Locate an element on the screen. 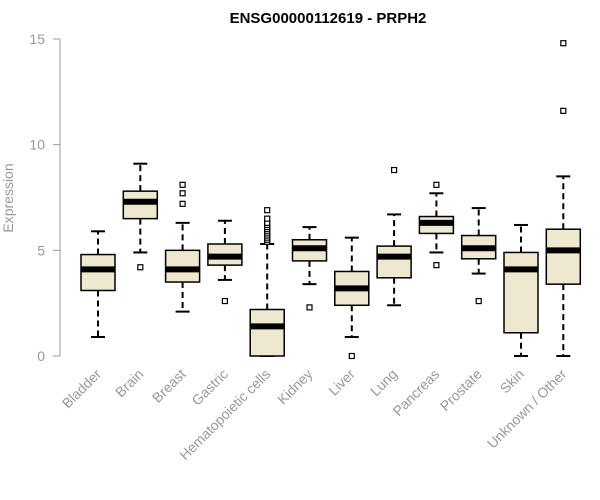  x-tick-label: Skin is located at coordinates (512, 381).